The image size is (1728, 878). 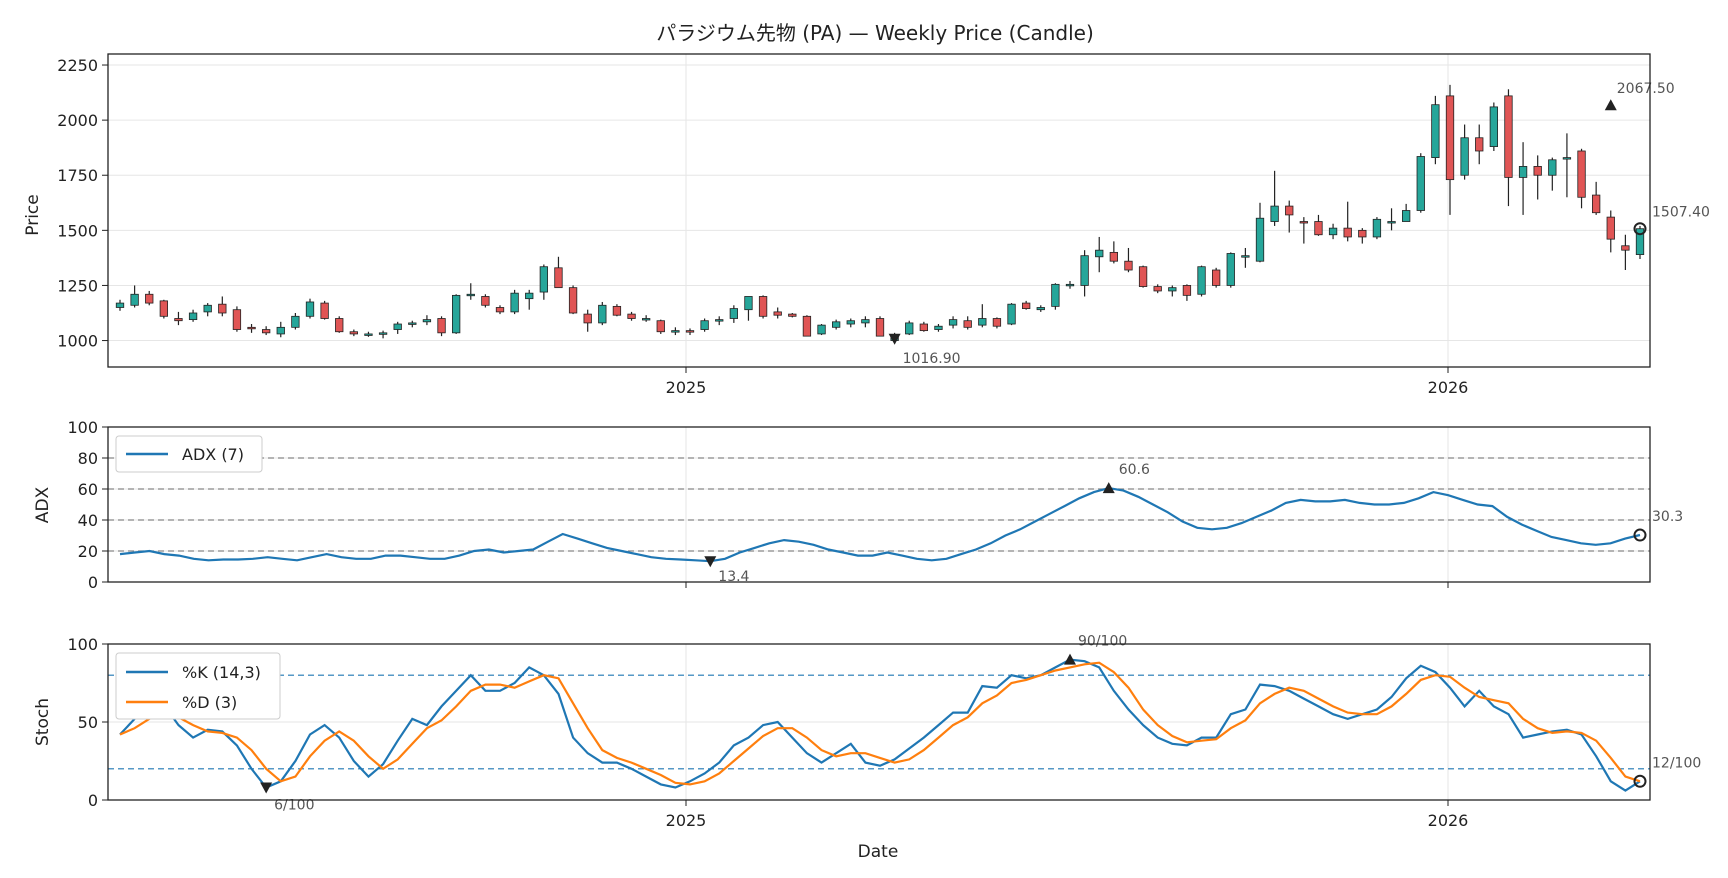 I want to click on stoch-series, so click(x=880, y=725).